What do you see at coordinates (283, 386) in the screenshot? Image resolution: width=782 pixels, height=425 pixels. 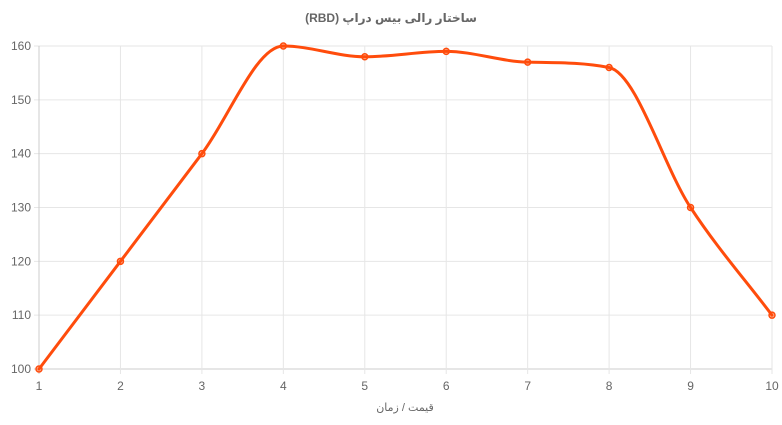 I see `x-tick-label: 4` at bounding box center [283, 386].